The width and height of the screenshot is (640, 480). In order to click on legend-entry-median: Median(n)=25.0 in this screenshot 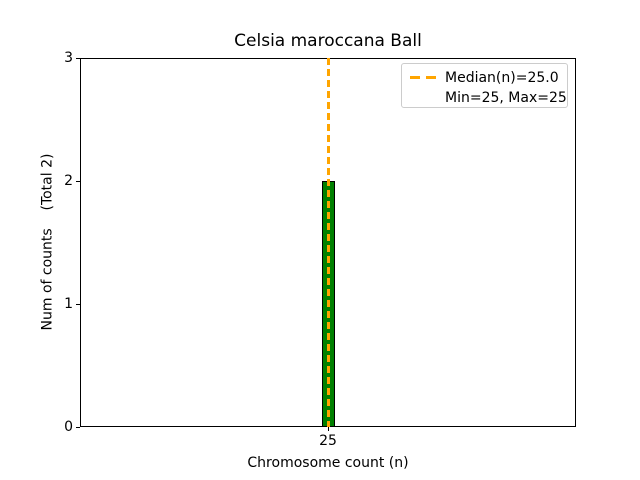, I will do `click(484, 77)`.